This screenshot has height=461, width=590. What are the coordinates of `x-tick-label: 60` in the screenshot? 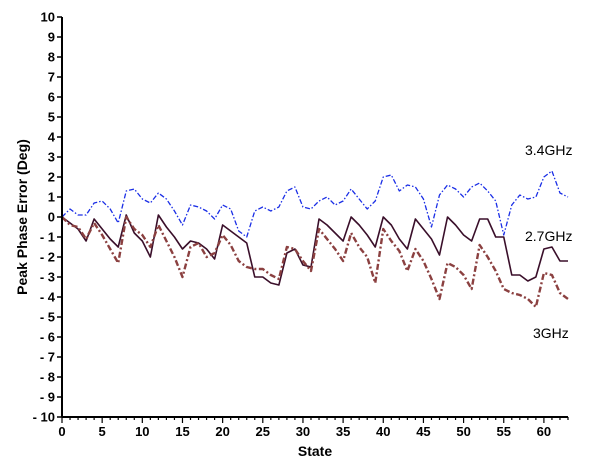 It's located at (544, 431).